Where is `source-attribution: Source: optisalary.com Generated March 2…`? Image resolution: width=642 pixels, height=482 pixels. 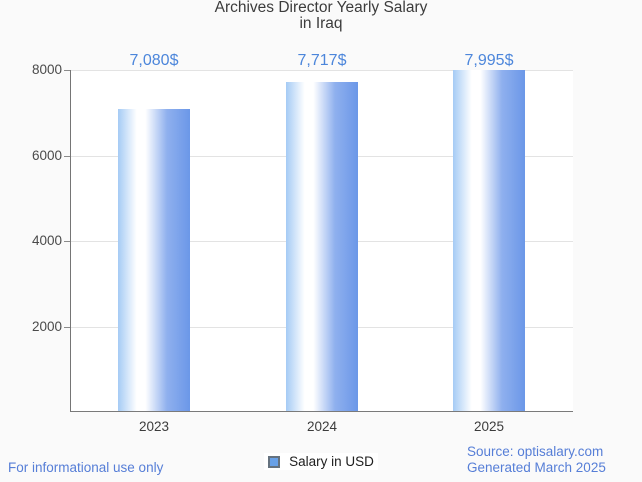 source-attribution: Source: optisalary.com Generated March 2… is located at coordinates (536, 460).